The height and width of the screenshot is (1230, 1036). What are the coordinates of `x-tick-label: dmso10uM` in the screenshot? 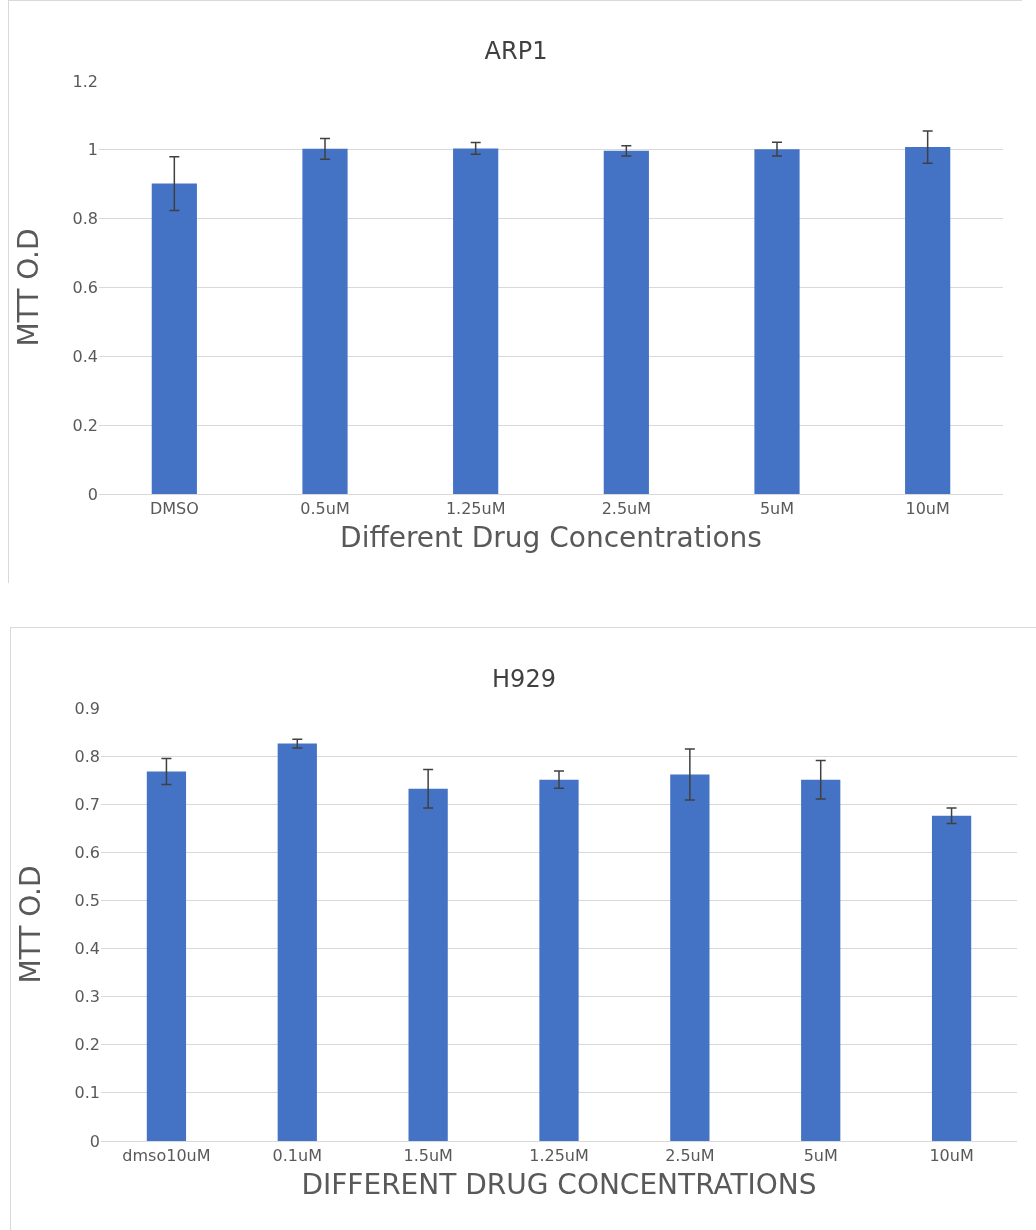 It's located at (166, 1156).